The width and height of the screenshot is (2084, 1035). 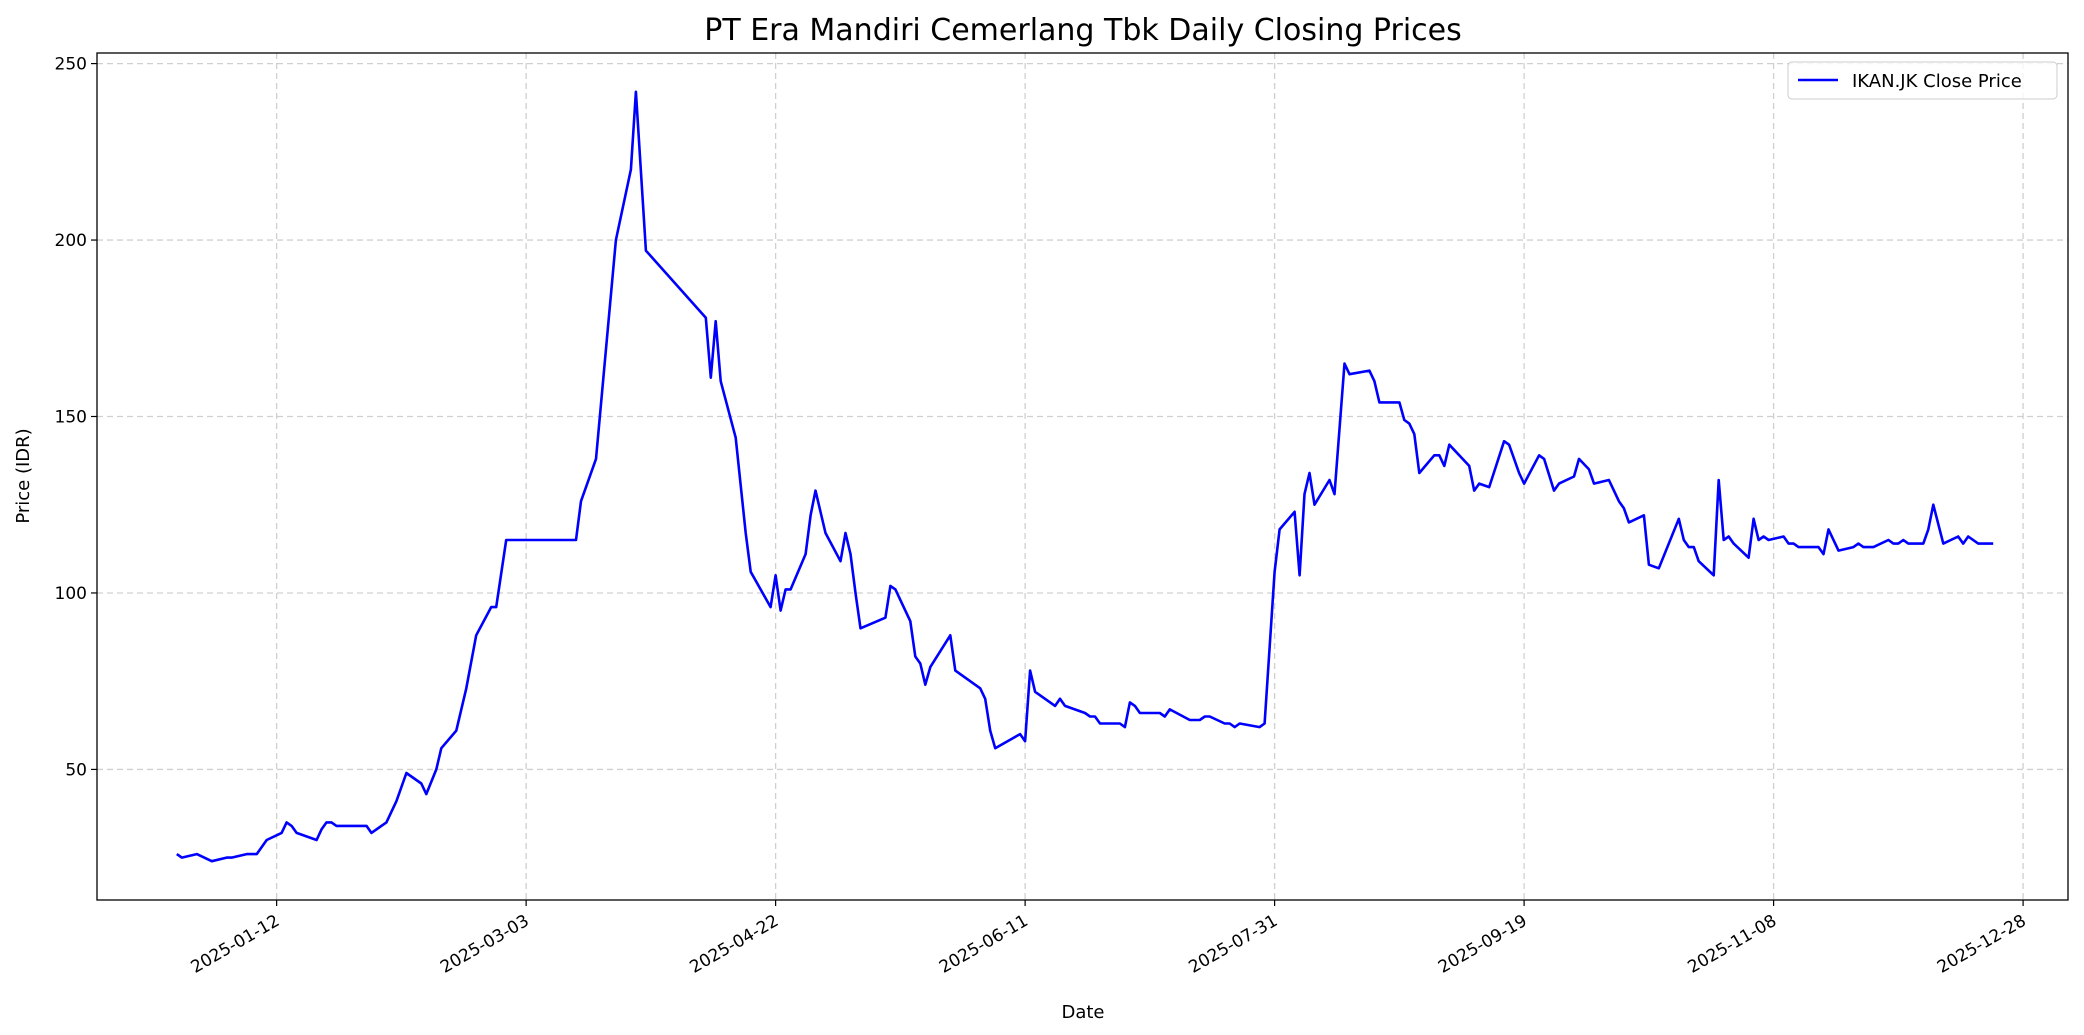 I want to click on legend-label: IKAN.JK Close Price, so click(x=1937, y=81).